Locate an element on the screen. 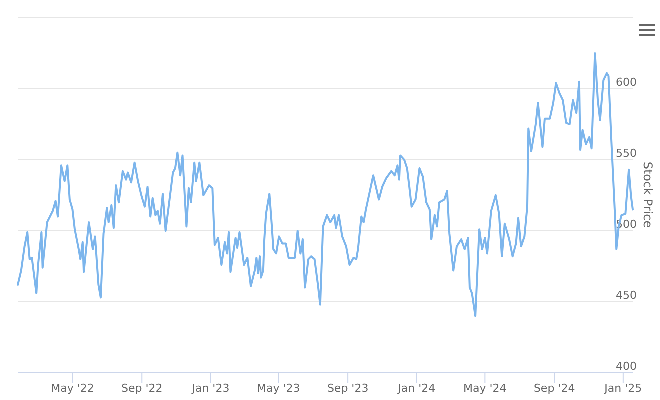 The image size is (660, 400). y-tick-label: 400 is located at coordinates (626, 366).